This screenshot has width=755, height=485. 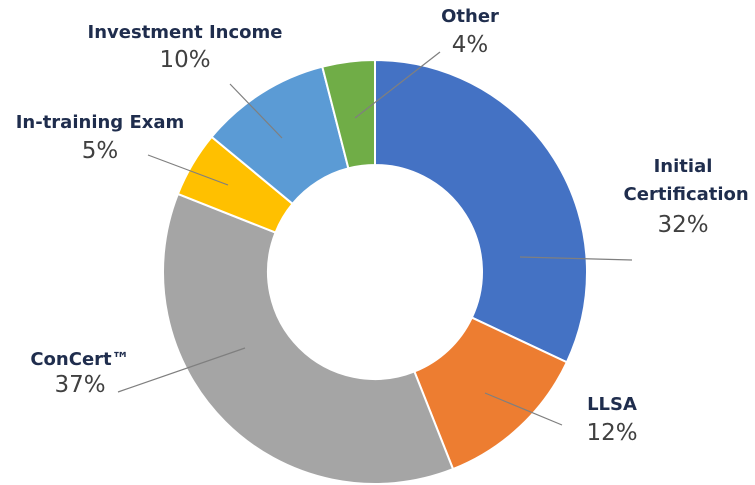 I want to click on slice-label: In-training Exam, so click(x=100, y=122).